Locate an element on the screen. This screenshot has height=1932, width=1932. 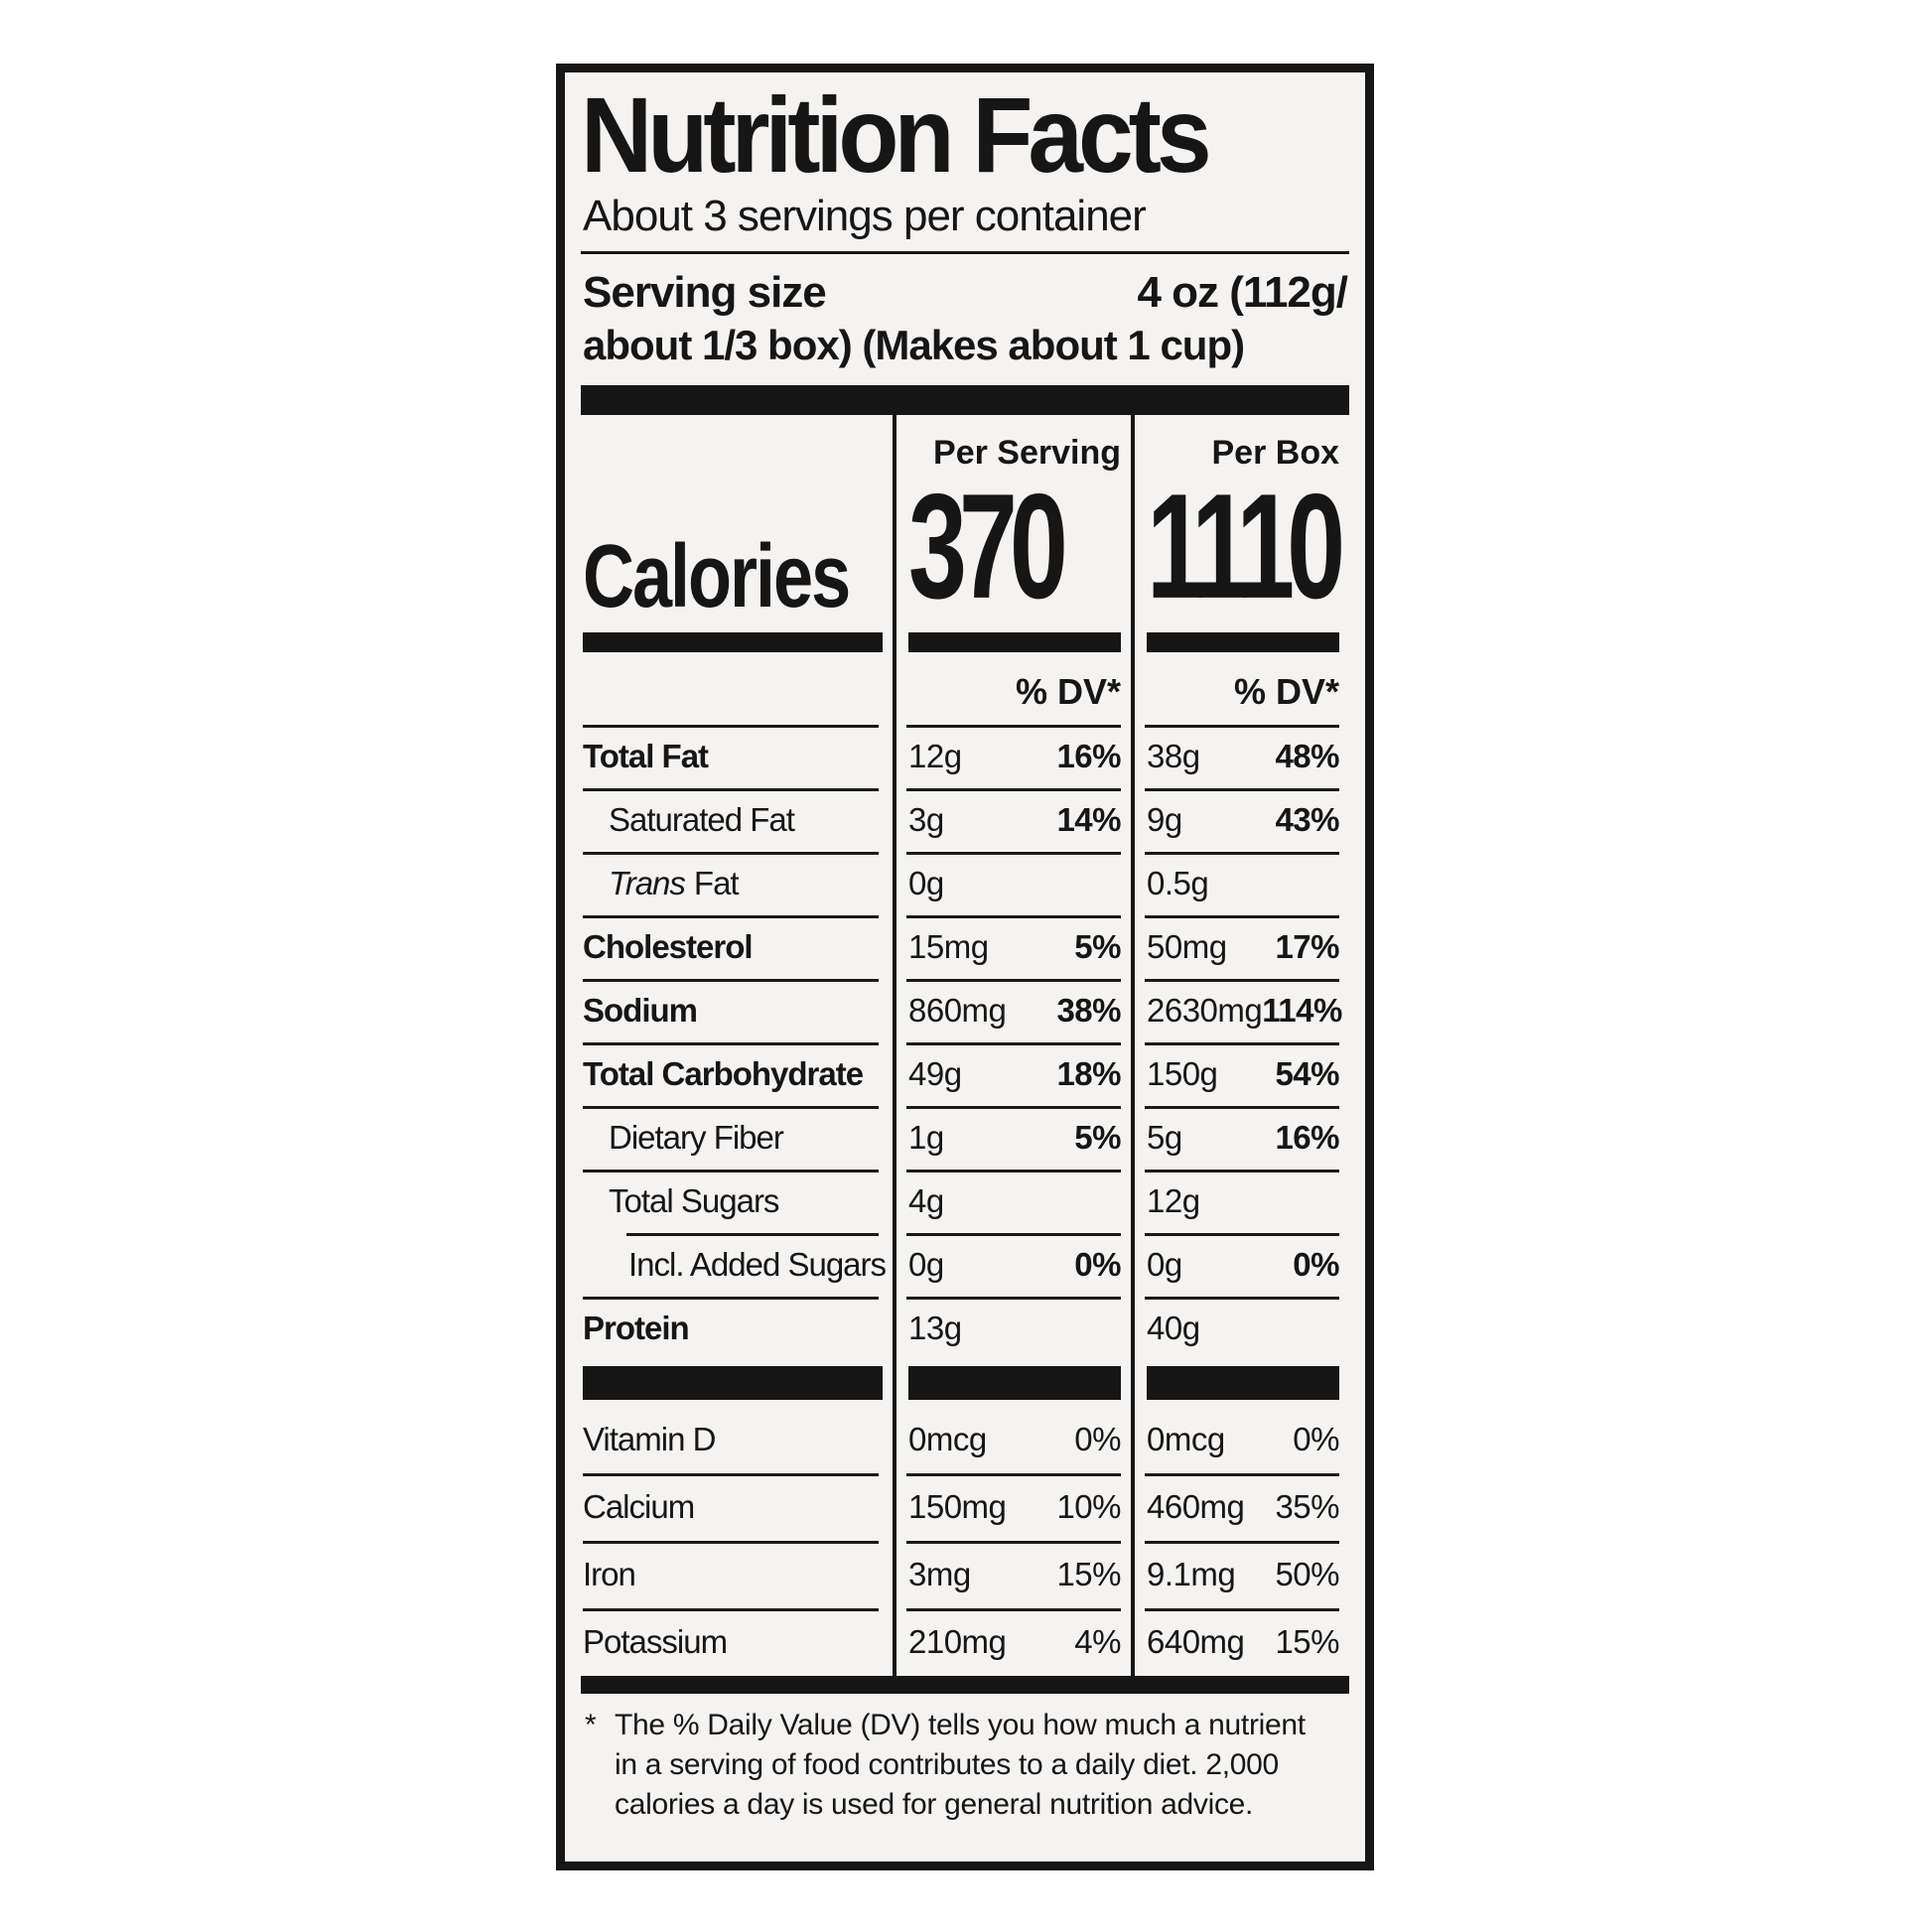
section-bar-top is located at coordinates (965, 400).